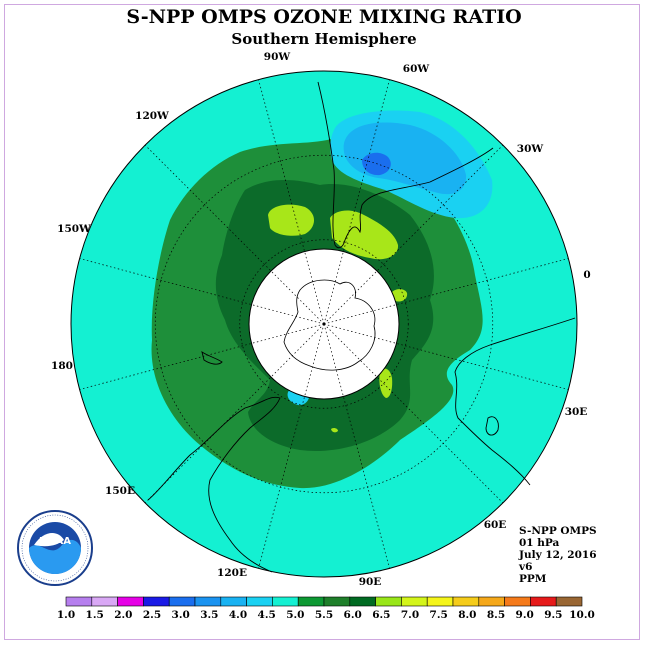 The width and height of the screenshot is (648, 648). What do you see at coordinates (267, 615) in the screenshot?
I see `colorbar-tick-label: 4.5` at bounding box center [267, 615].